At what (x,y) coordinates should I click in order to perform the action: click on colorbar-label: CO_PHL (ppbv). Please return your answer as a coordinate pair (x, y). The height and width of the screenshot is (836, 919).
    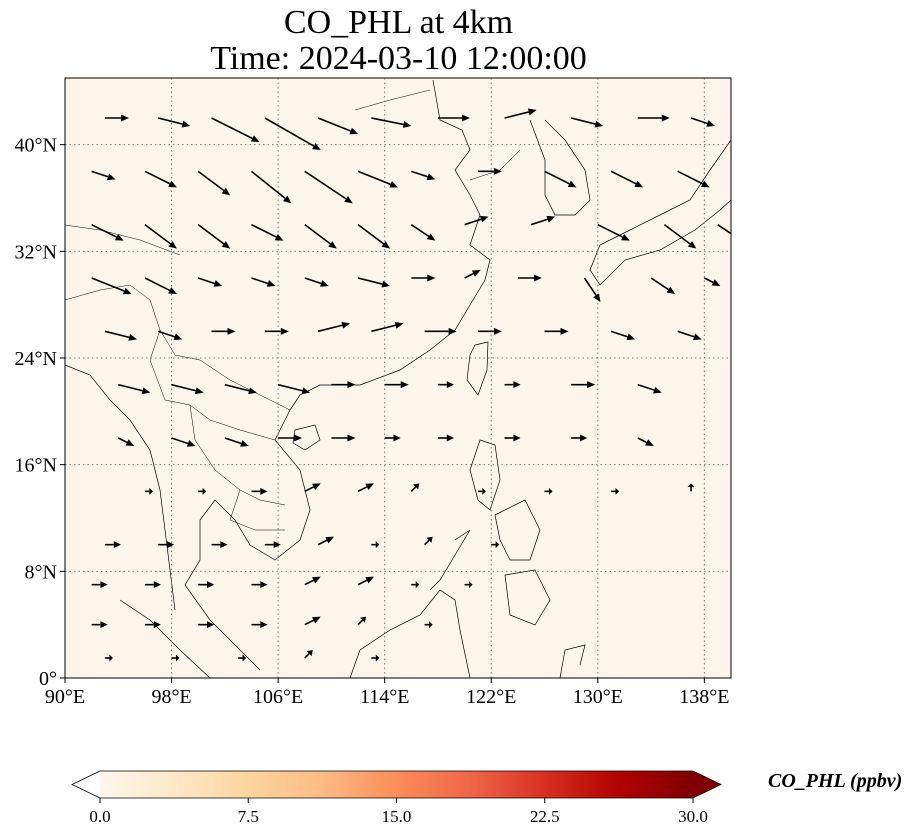
    Looking at the image, I should click on (835, 781).